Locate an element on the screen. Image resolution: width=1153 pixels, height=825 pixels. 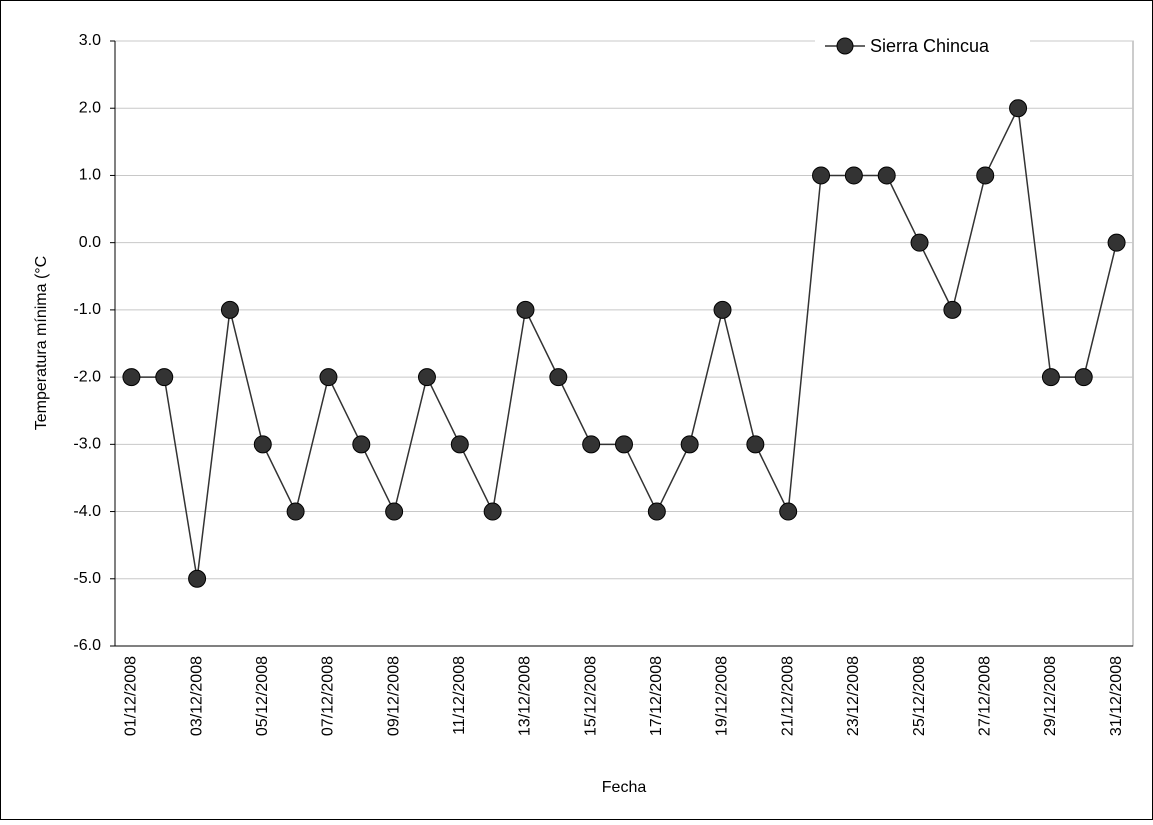
y-tick-label: -6.0 is located at coordinates (87, 645).